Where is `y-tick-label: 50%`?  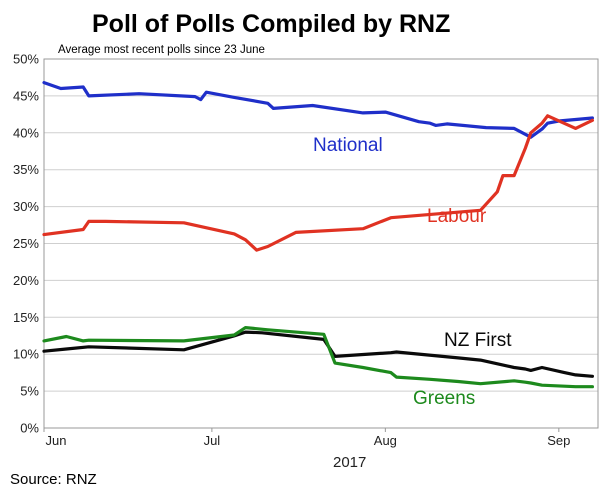
y-tick-label: 50% is located at coordinates (26, 59).